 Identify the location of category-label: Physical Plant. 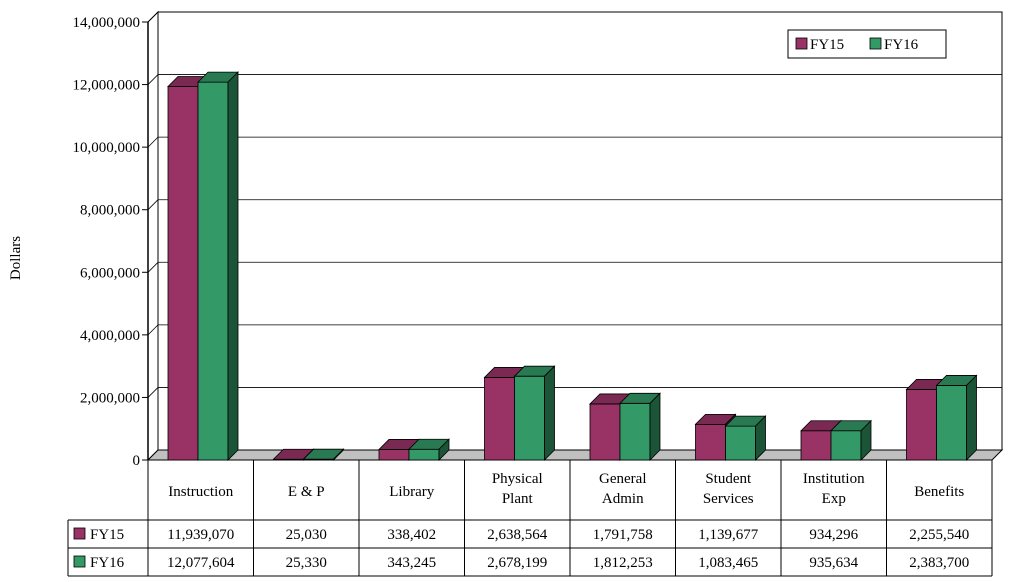
(517, 489).